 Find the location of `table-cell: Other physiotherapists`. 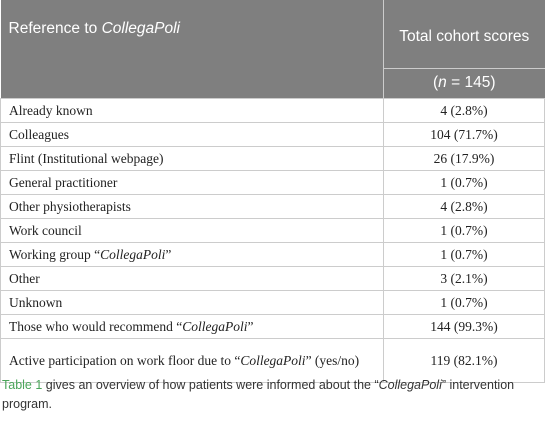

table-cell: Other physiotherapists is located at coordinates (192, 206).